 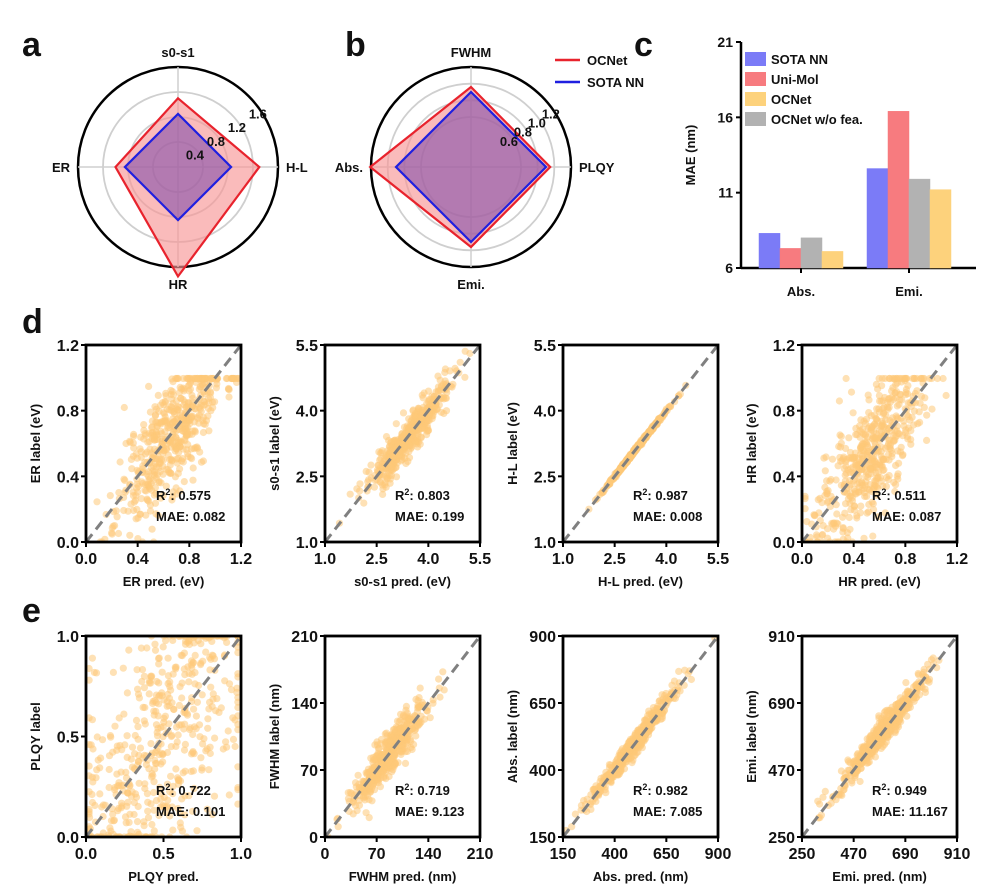 What do you see at coordinates (480, 559) in the screenshot?
I see `x-tick-label: 5.5` at bounding box center [480, 559].